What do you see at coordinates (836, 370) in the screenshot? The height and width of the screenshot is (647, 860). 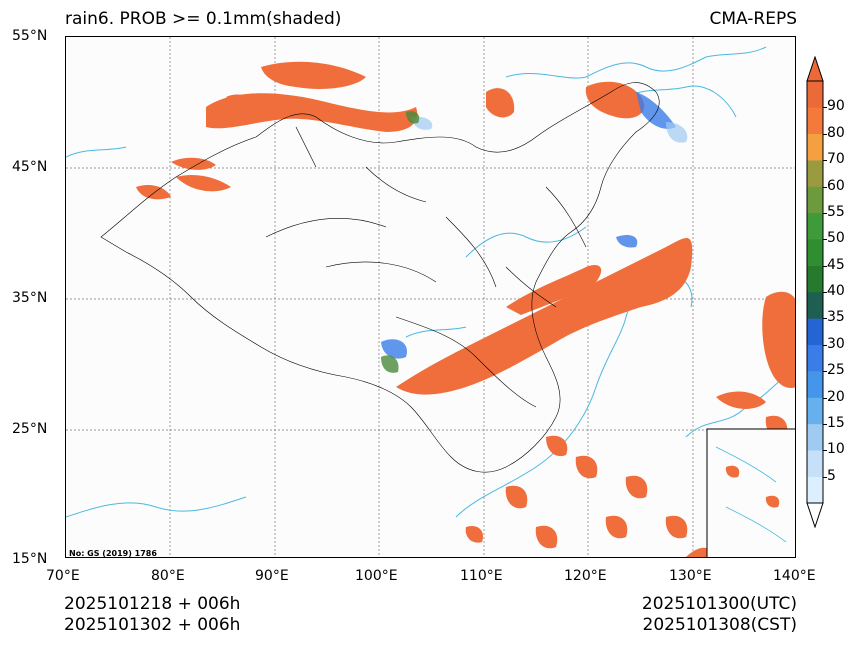 I see `colorbar-label: 25` at bounding box center [836, 370].